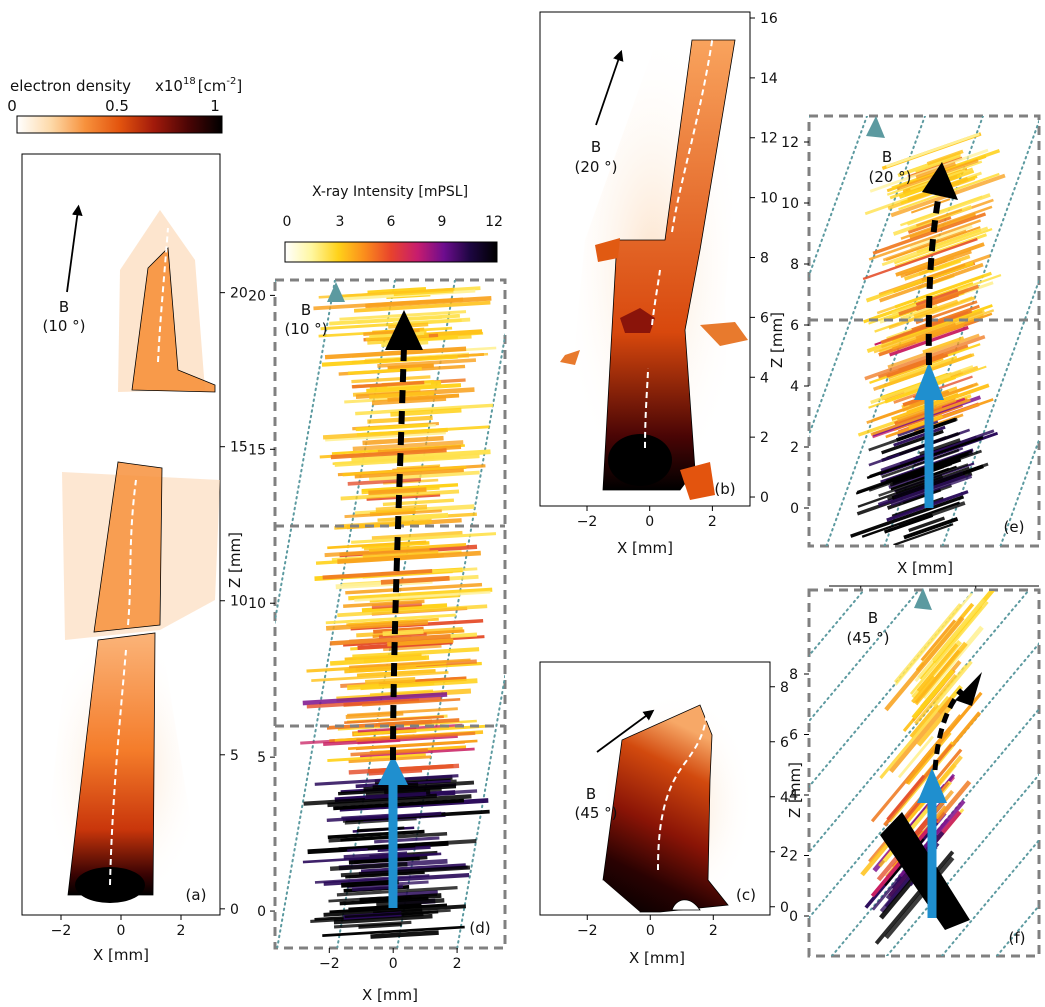 The width and height of the screenshot is (1045, 1007). Describe the element at coordinates (784, 743) in the screenshot. I see `panel-c-ytick-label-3: 6` at that location.